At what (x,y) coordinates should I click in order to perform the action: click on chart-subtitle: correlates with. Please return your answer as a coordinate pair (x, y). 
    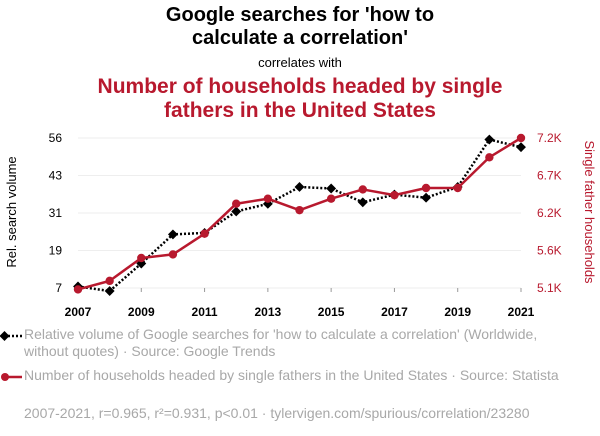
    Looking at the image, I should click on (300, 62).